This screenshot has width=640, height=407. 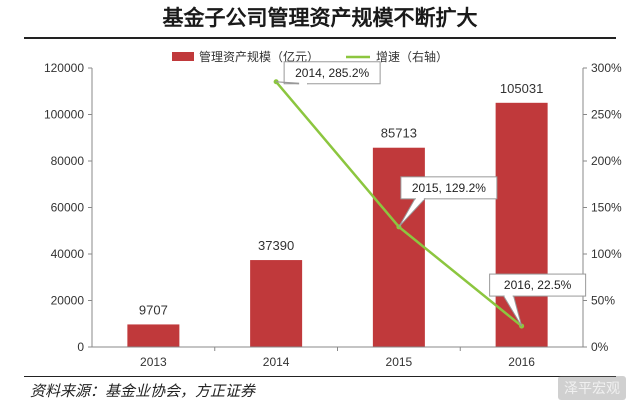 I want to click on callout-2014: 2014, 285.2%, so click(x=328, y=73).